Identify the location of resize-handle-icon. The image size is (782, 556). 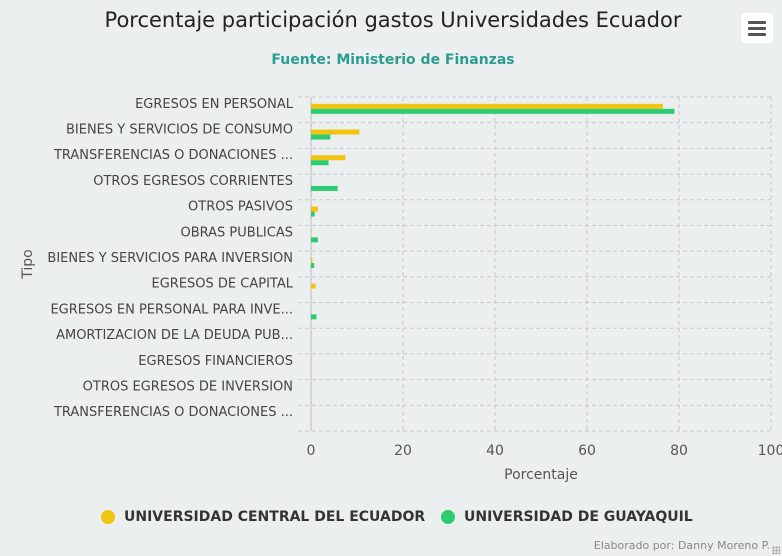
(776, 550).